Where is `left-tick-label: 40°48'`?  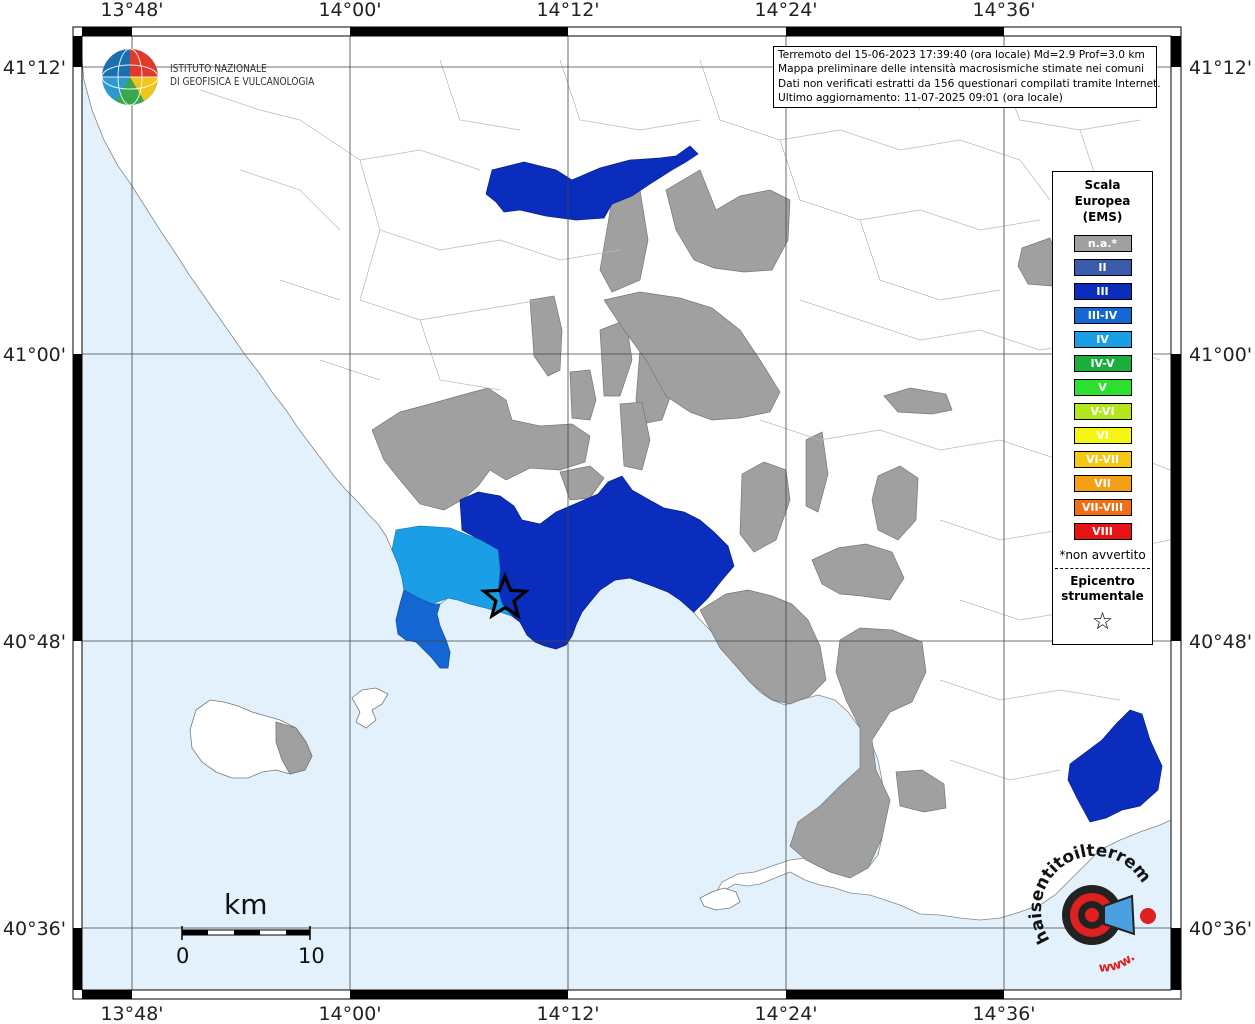
left-tick-label: 40°48' is located at coordinates (34, 642).